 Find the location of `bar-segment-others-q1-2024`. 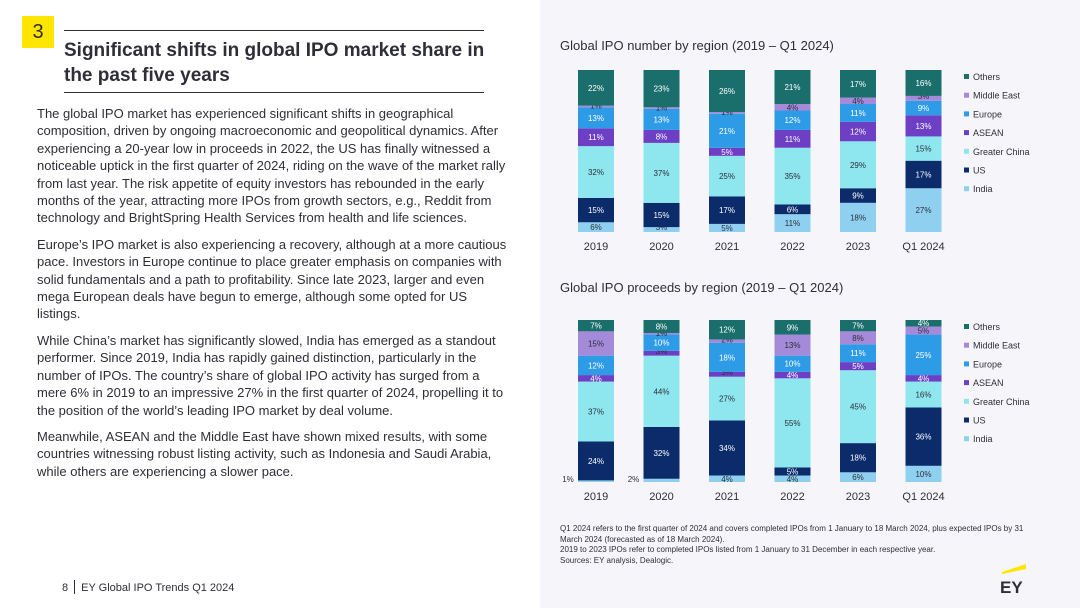

bar-segment-others-q1-2024 is located at coordinates (923, 83).